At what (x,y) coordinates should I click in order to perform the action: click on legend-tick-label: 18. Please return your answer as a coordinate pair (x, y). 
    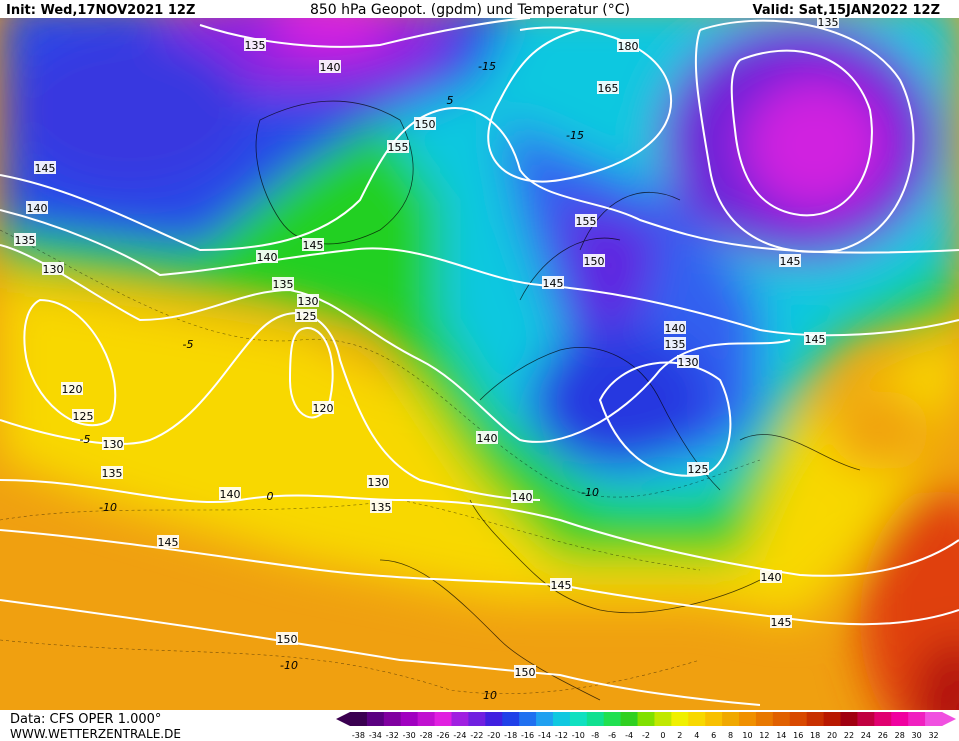
    Looking at the image, I should click on (815, 735).